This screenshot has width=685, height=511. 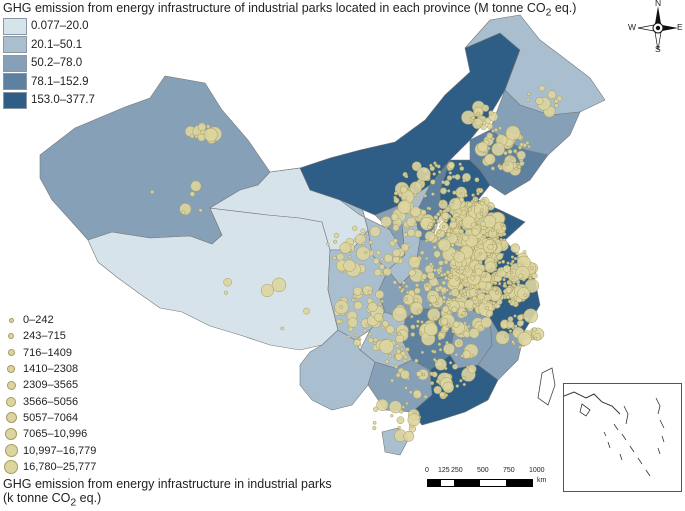 I want to click on north-arrow-compass: N S E W, so click(x=654, y=28).